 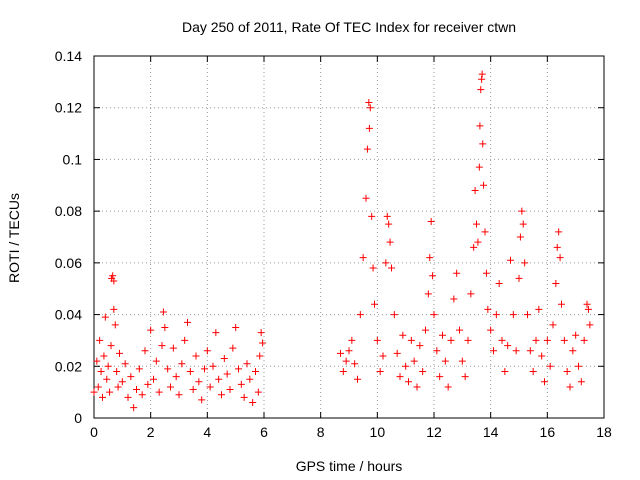 I want to click on y-tick-labels: 0 0.02 0.04 0.06 0.08 0.1 0.12 0.14, so click(x=68, y=237).